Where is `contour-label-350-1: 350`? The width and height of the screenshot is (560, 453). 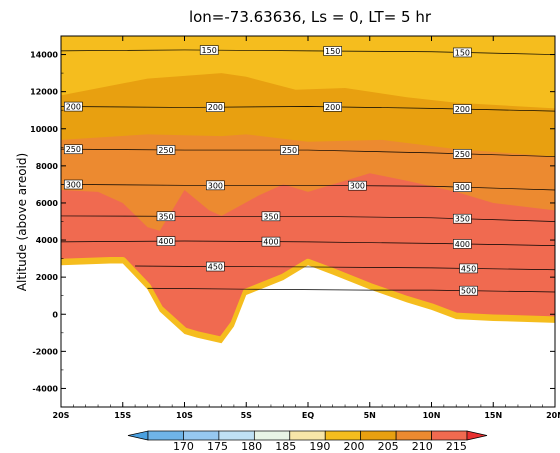
contour-label-350-1: 350 is located at coordinates (271, 216).